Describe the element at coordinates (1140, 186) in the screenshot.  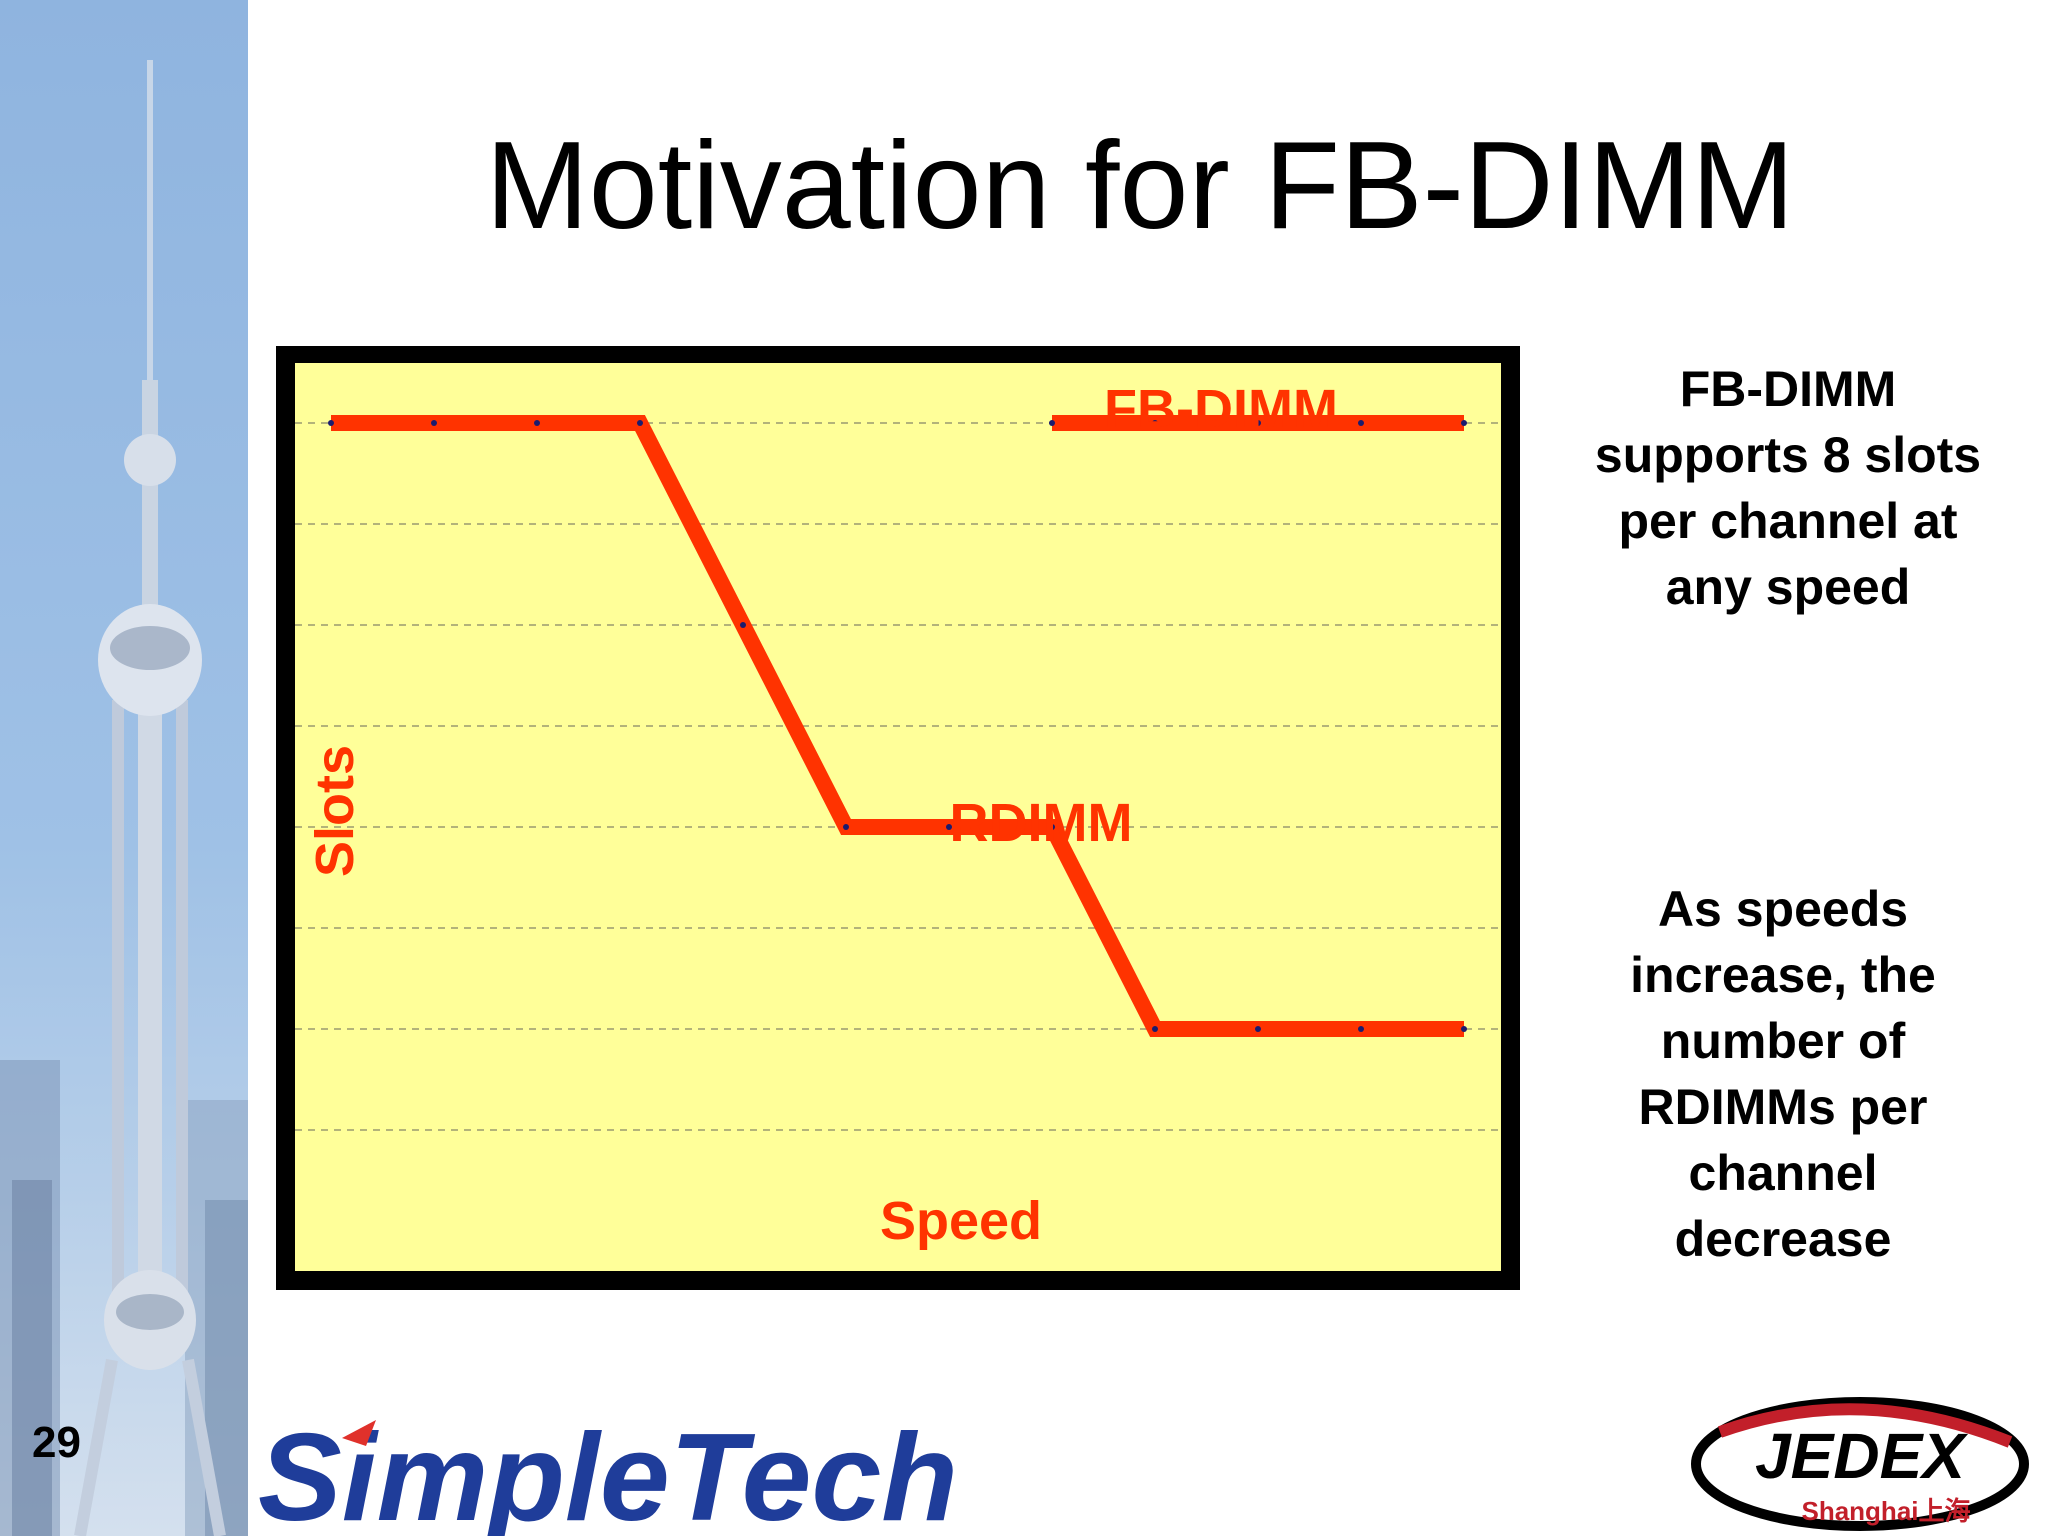
I see `slide-title: Motivation for FB-DIMM` at that location.